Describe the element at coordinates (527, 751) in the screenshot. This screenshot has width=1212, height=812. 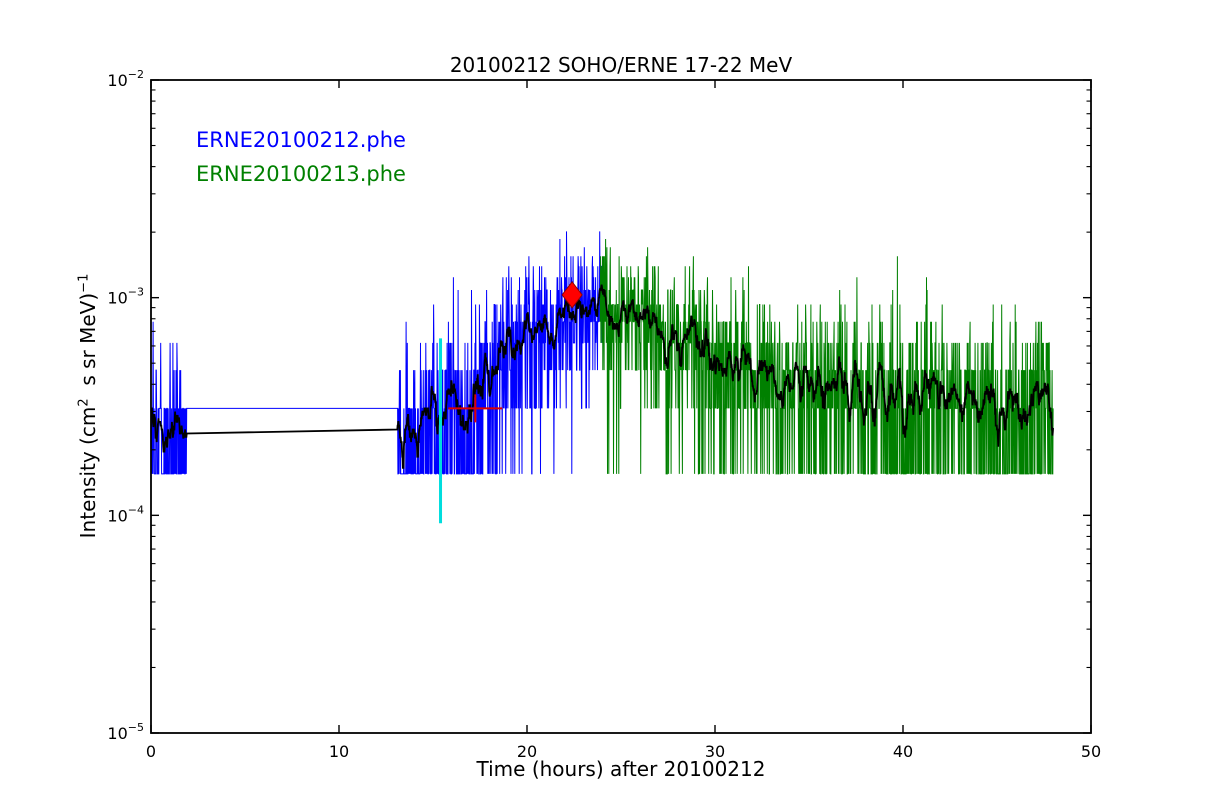
I see `x-tick-label: 20` at that location.